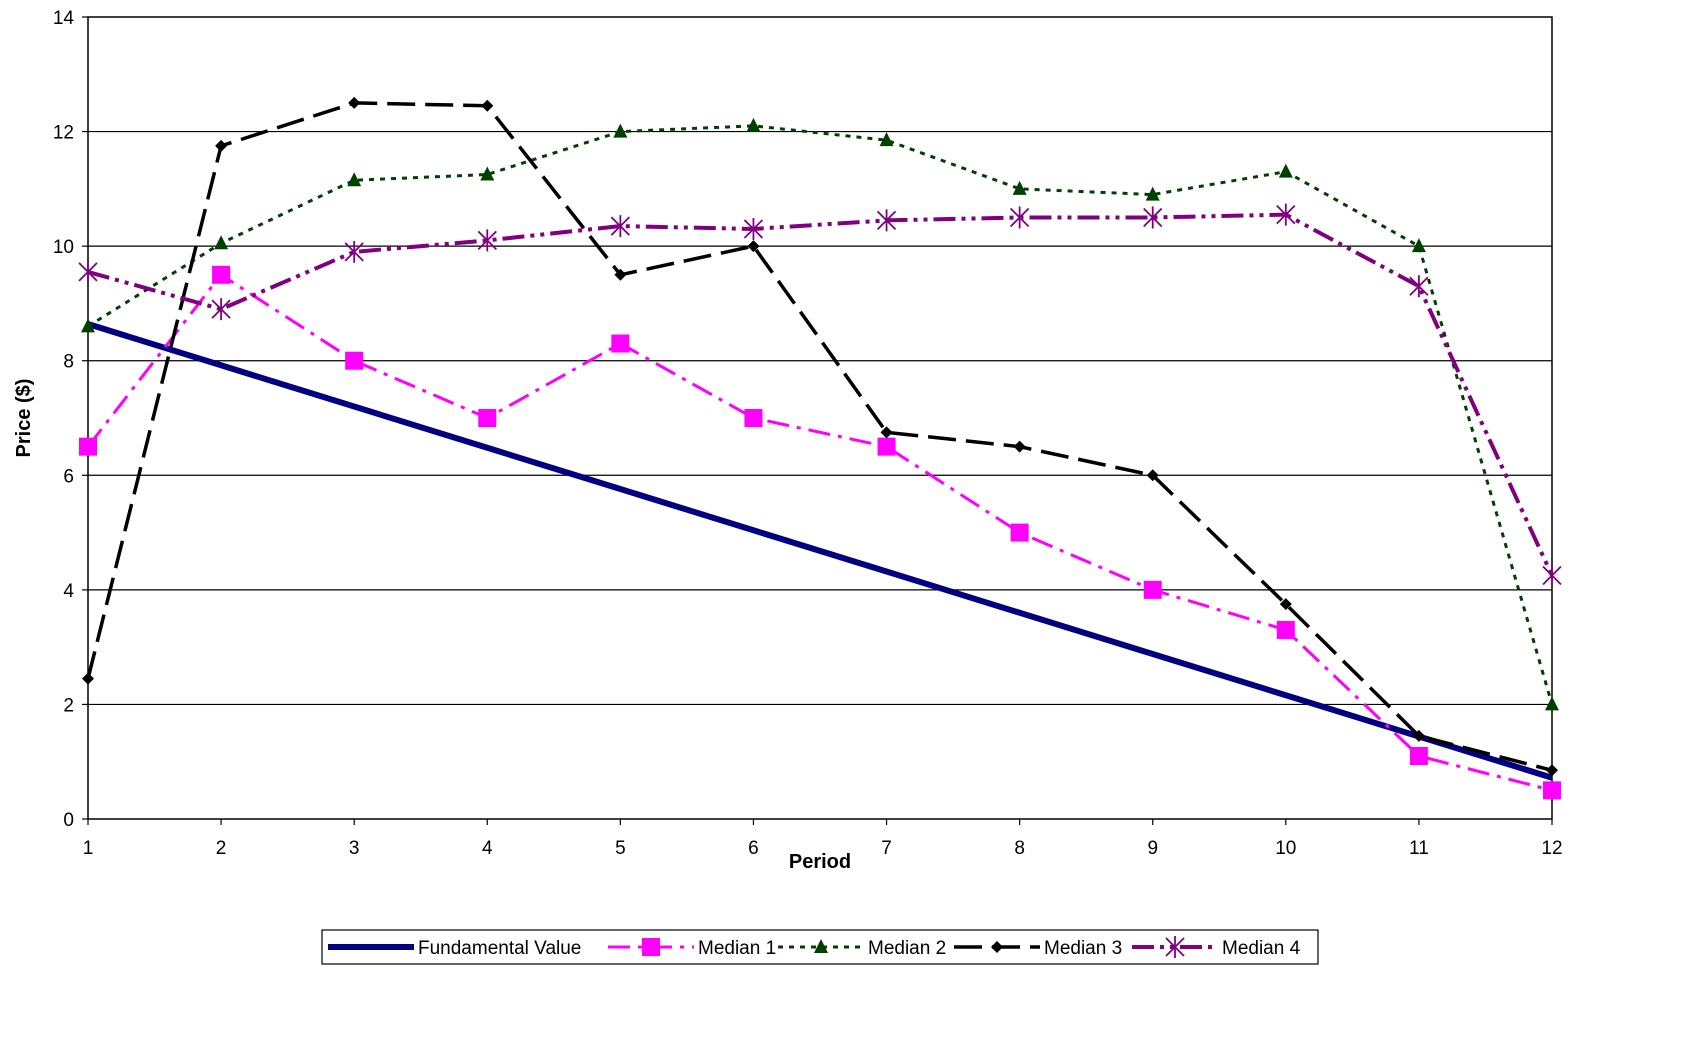 The height and width of the screenshot is (1038, 1682). Describe the element at coordinates (1019, 848) in the screenshot. I see `x-tick-label: 8` at that location.